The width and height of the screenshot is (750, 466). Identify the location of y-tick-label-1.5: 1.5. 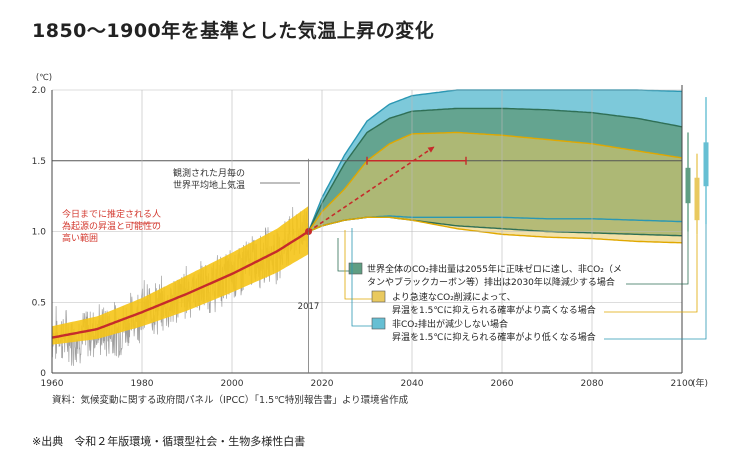
(39, 162).